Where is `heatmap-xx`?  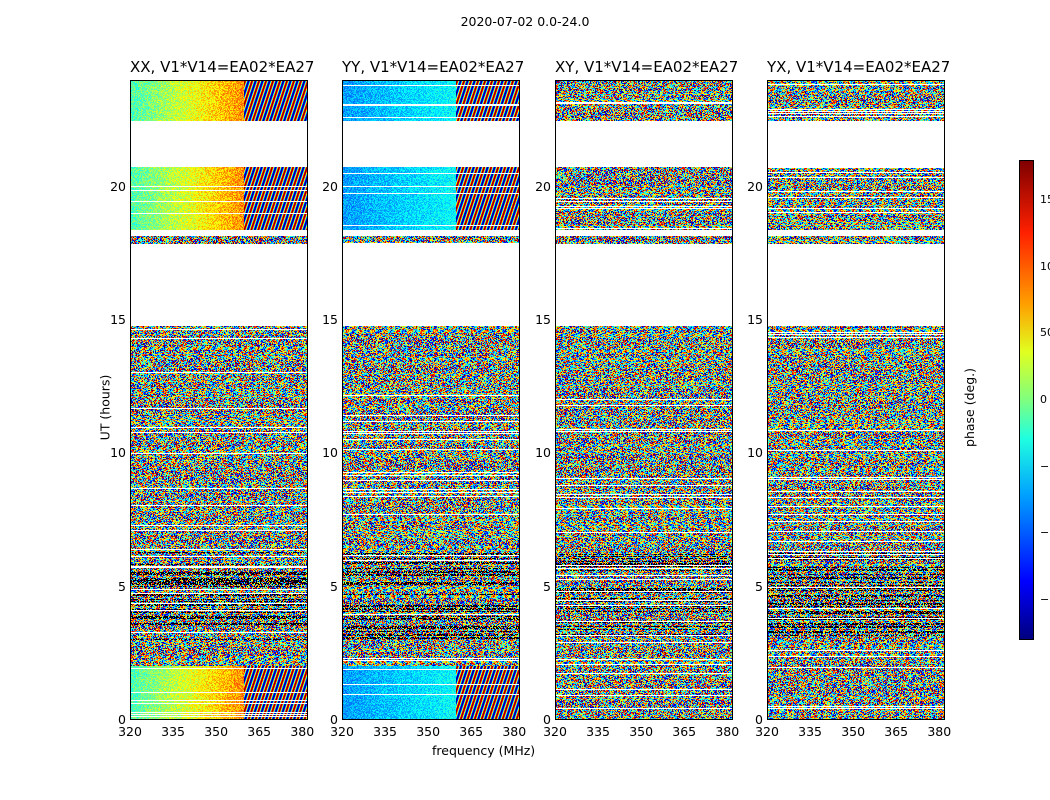
heatmap-xx is located at coordinates (219, 400).